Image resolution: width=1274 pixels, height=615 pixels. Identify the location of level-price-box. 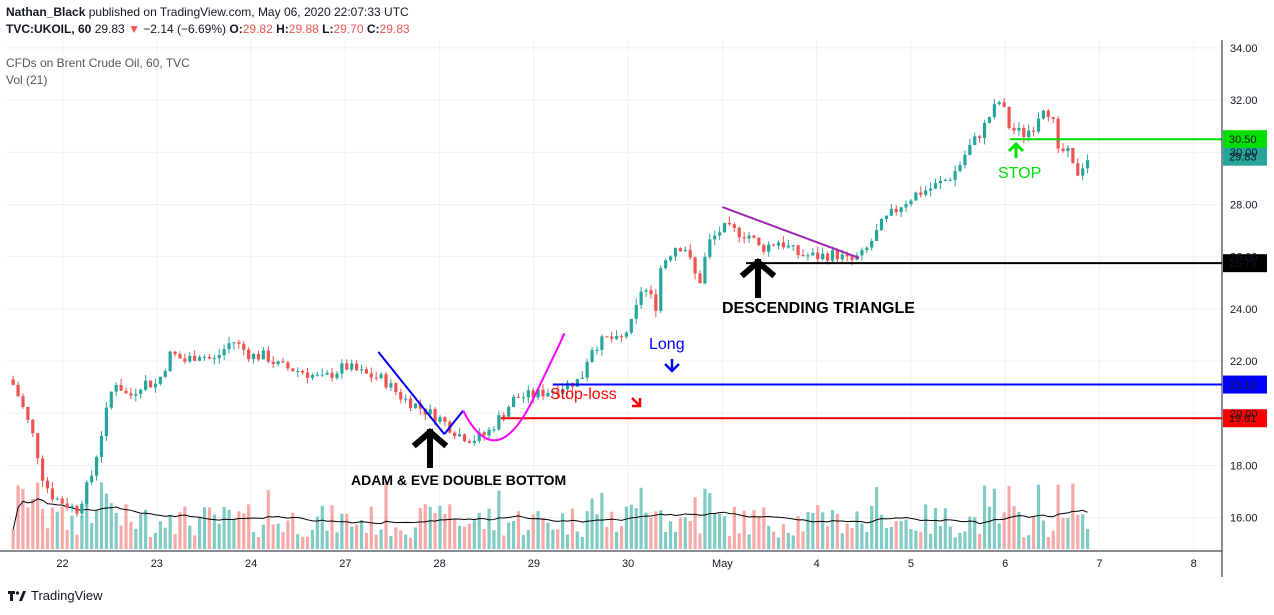
(1245, 139).